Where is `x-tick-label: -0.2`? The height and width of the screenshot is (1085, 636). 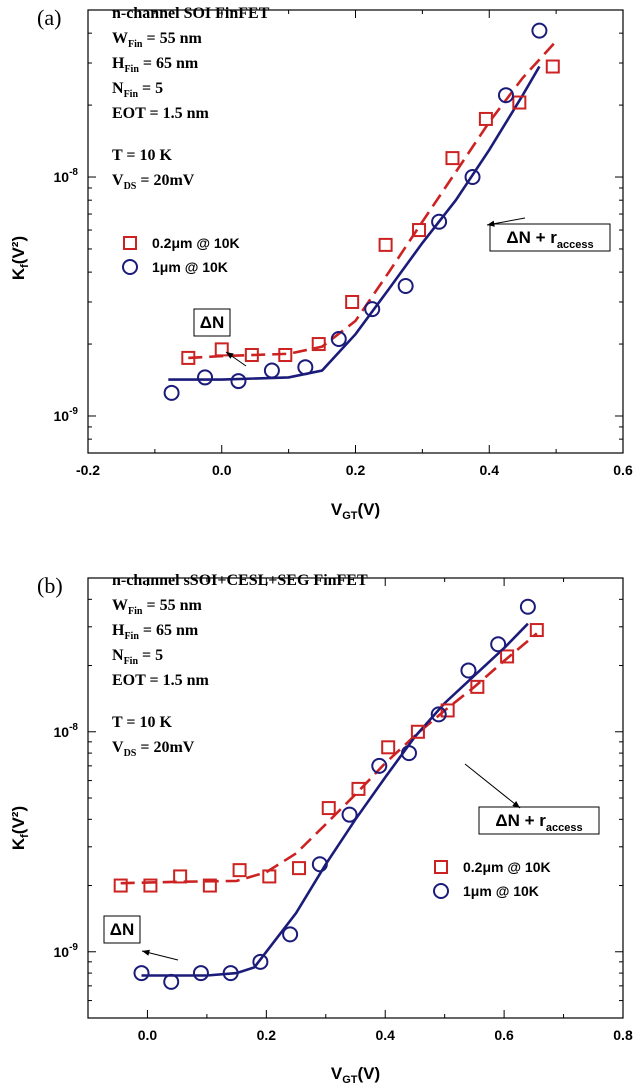 x-tick-label: -0.2 is located at coordinates (88, 470).